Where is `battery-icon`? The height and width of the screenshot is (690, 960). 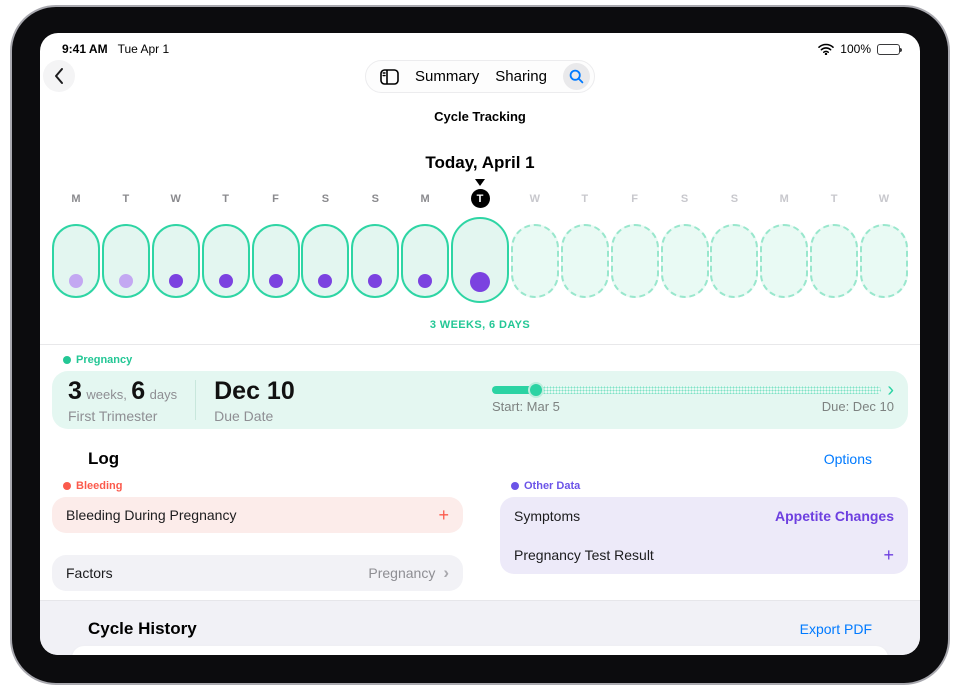 battery-icon is located at coordinates (889, 49).